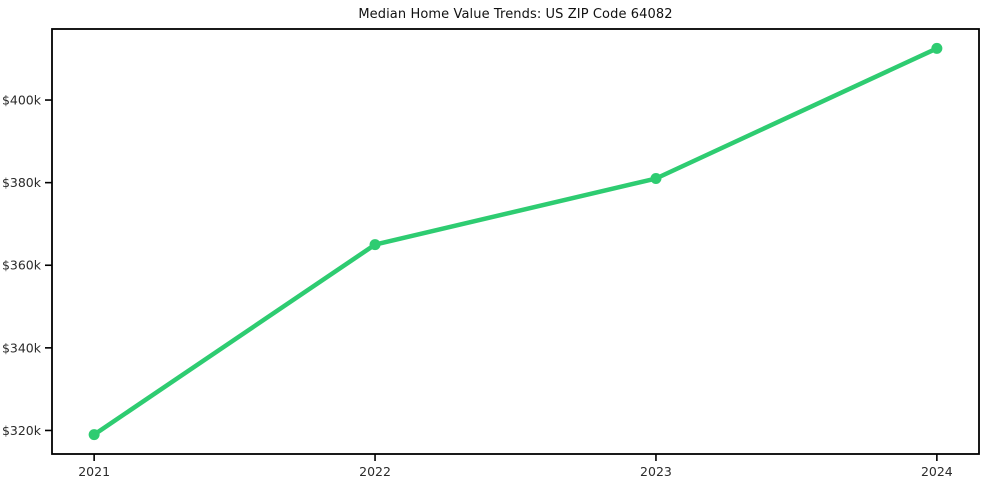  I want to click on x-tick-label: 2021, so click(94, 471).